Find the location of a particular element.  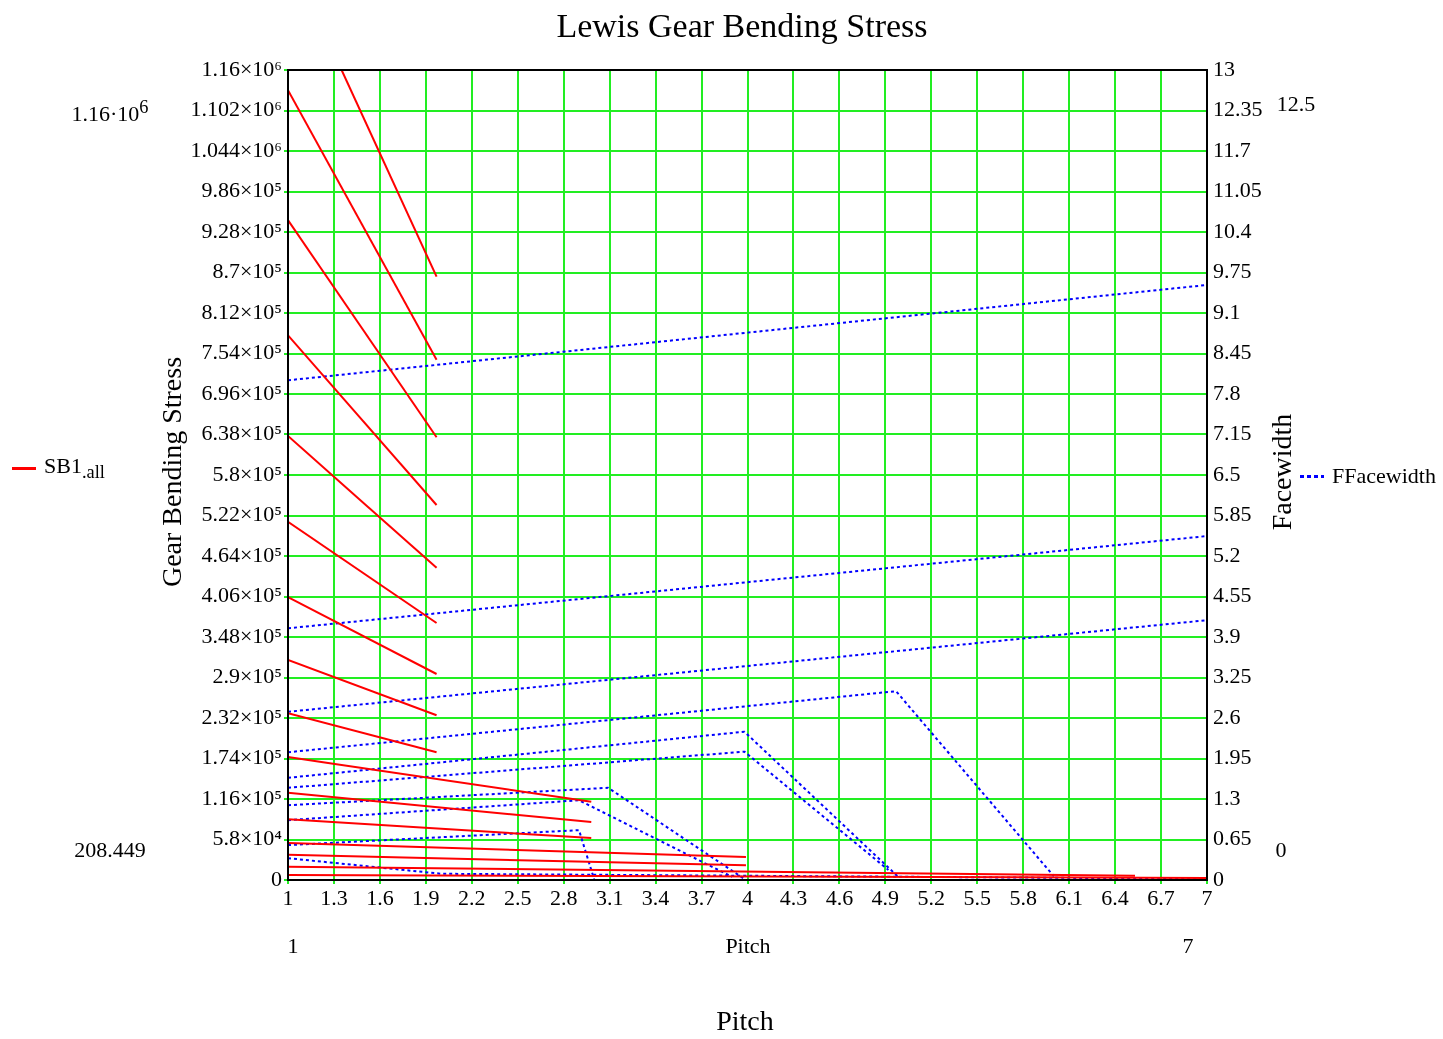

y-tick-label: 5.8×10⁵ is located at coordinates (247, 473).